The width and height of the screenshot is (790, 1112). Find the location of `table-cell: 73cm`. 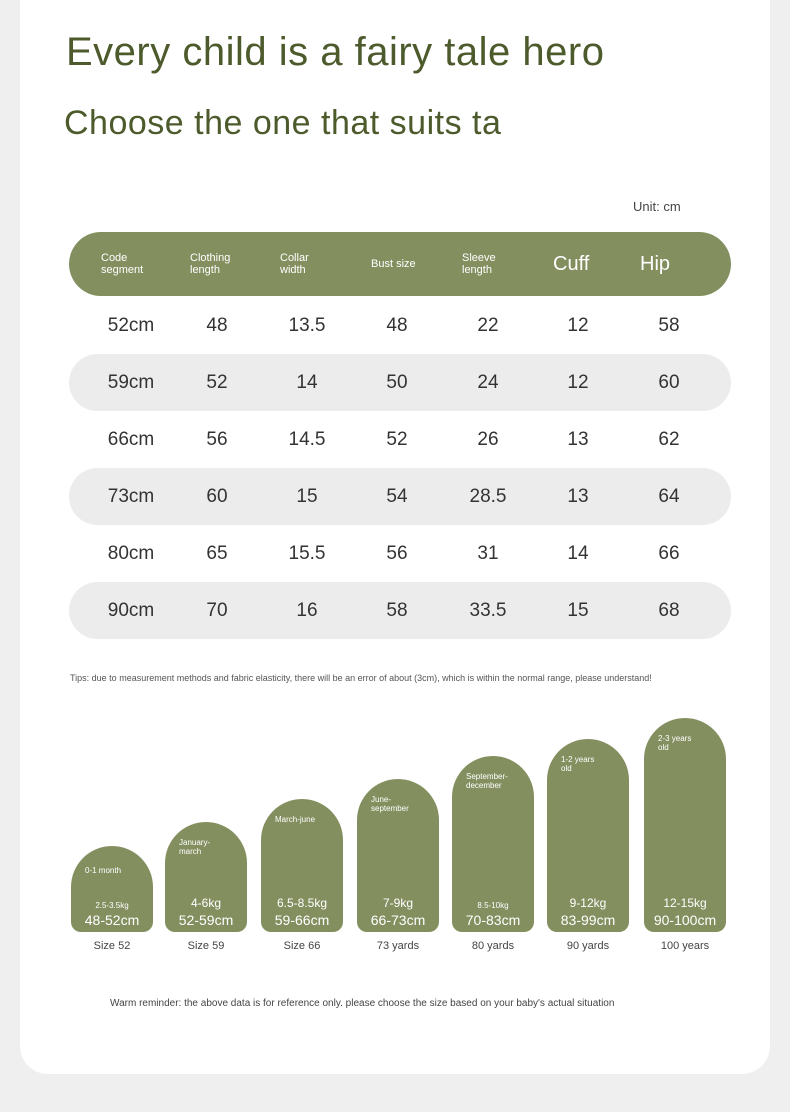

table-cell: 73cm is located at coordinates (131, 496).